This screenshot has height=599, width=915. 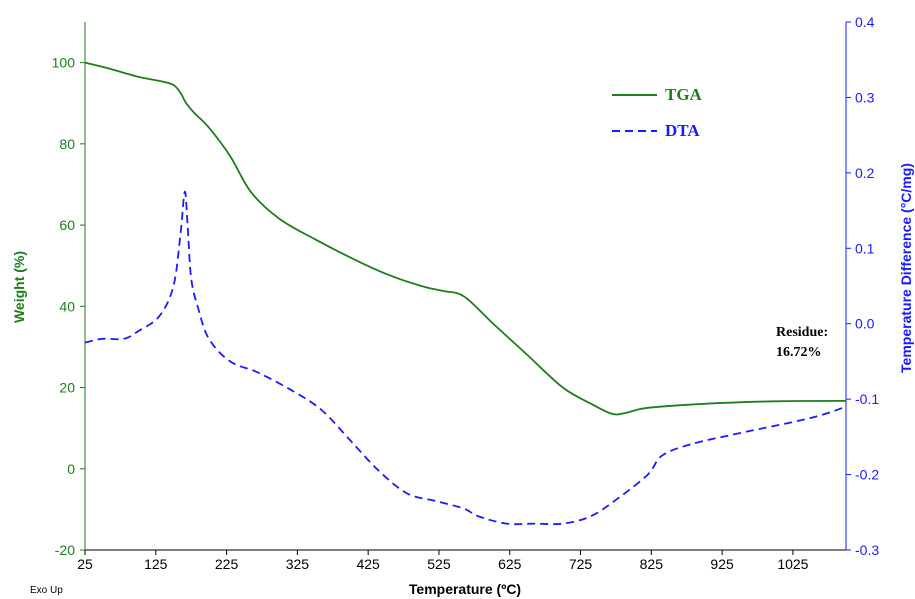 What do you see at coordinates (802, 332) in the screenshot?
I see `residue-label: Residue:` at bounding box center [802, 332].